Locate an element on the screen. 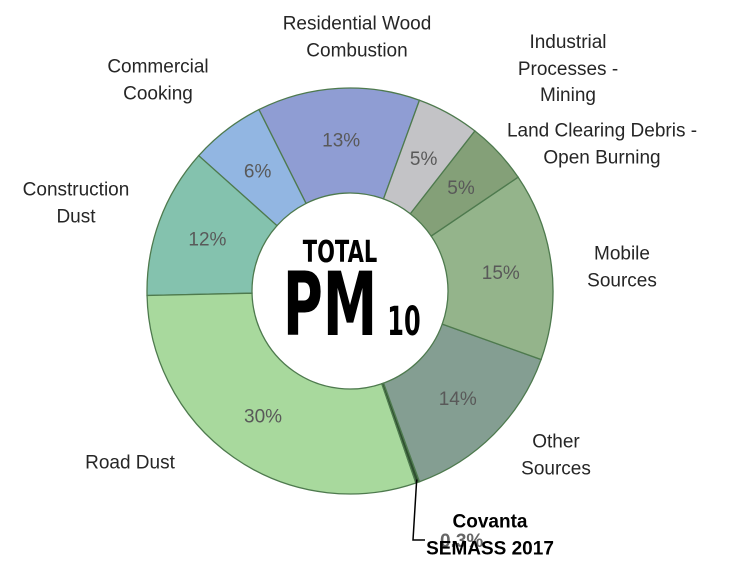 This screenshot has height=563, width=736. value-label: 0.3% is located at coordinates (461, 541).